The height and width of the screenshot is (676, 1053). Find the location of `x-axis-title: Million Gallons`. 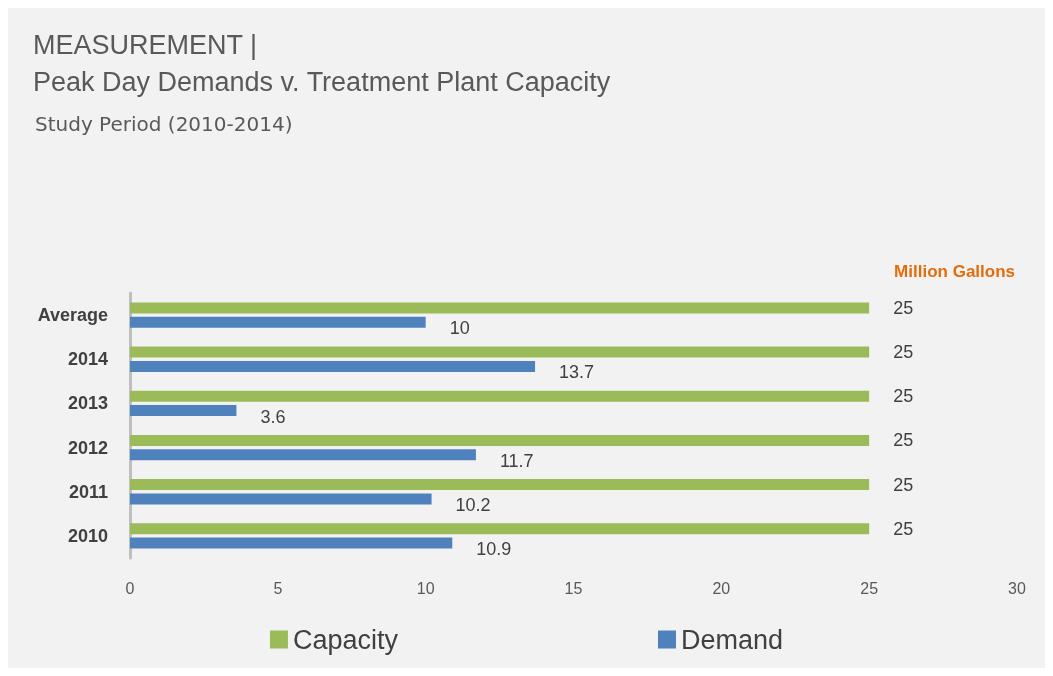

x-axis-title: Million Gallons is located at coordinates (955, 271).